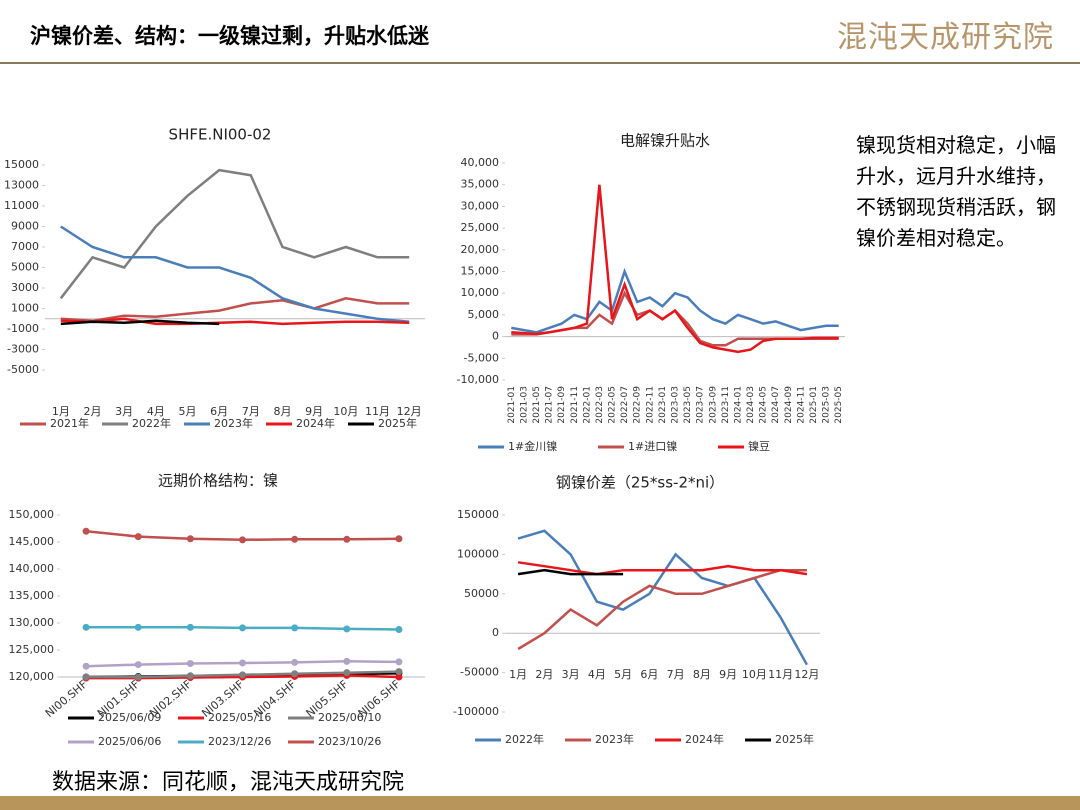 The width and height of the screenshot is (1080, 810). I want to click on y-tick-label: -3000, so click(23, 349).